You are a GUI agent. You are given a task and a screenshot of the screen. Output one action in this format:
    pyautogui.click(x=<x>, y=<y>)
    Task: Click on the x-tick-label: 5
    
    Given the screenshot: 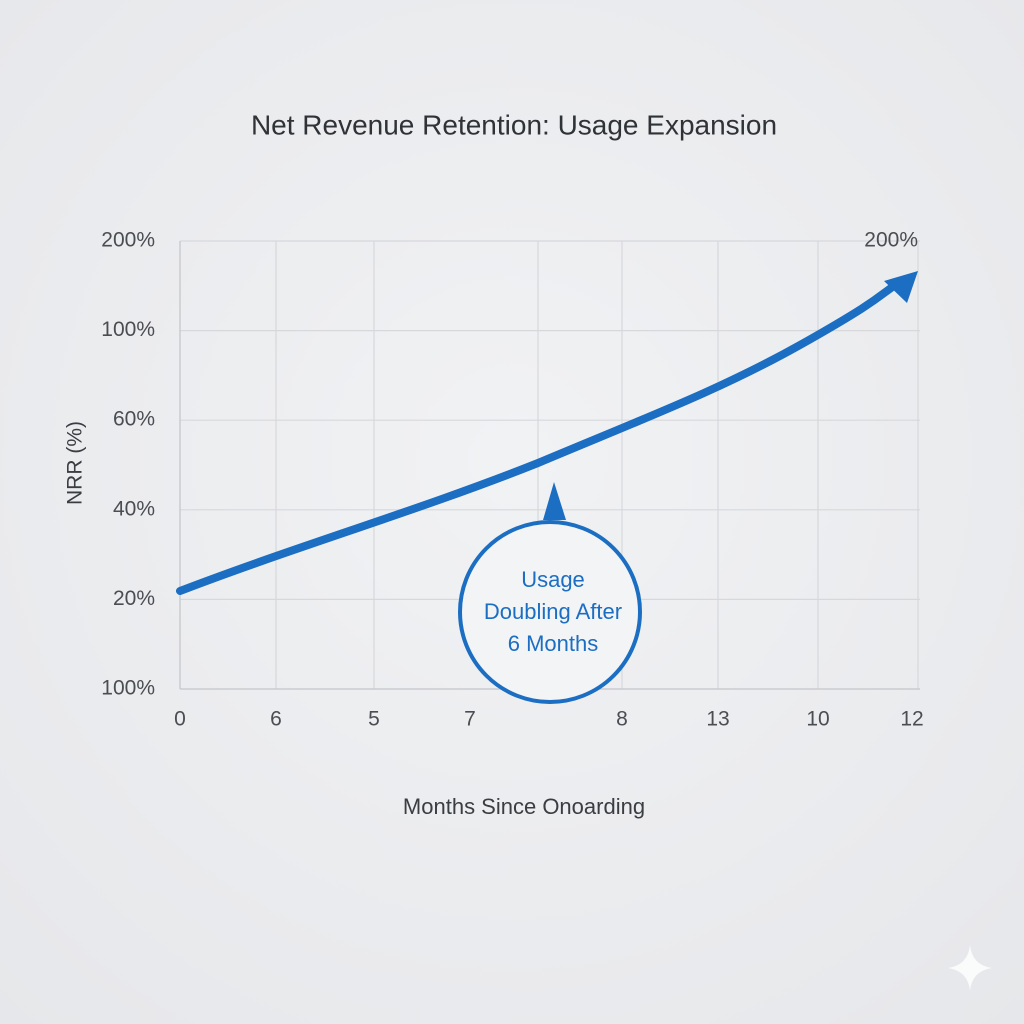 What is the action you would take?
    pyautogui.click(x=374, y=719)
    